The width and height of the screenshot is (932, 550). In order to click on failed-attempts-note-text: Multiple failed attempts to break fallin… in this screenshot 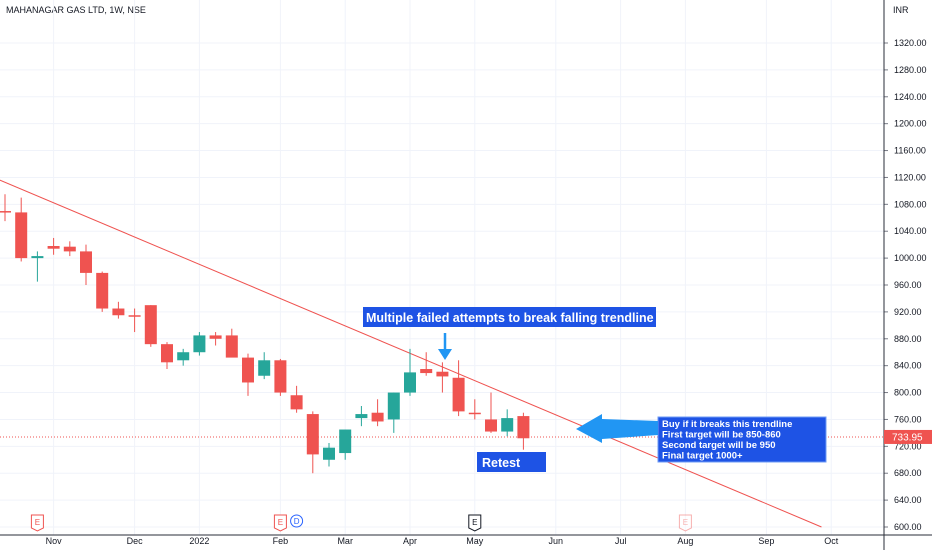, I will do `click(510, 318)`.